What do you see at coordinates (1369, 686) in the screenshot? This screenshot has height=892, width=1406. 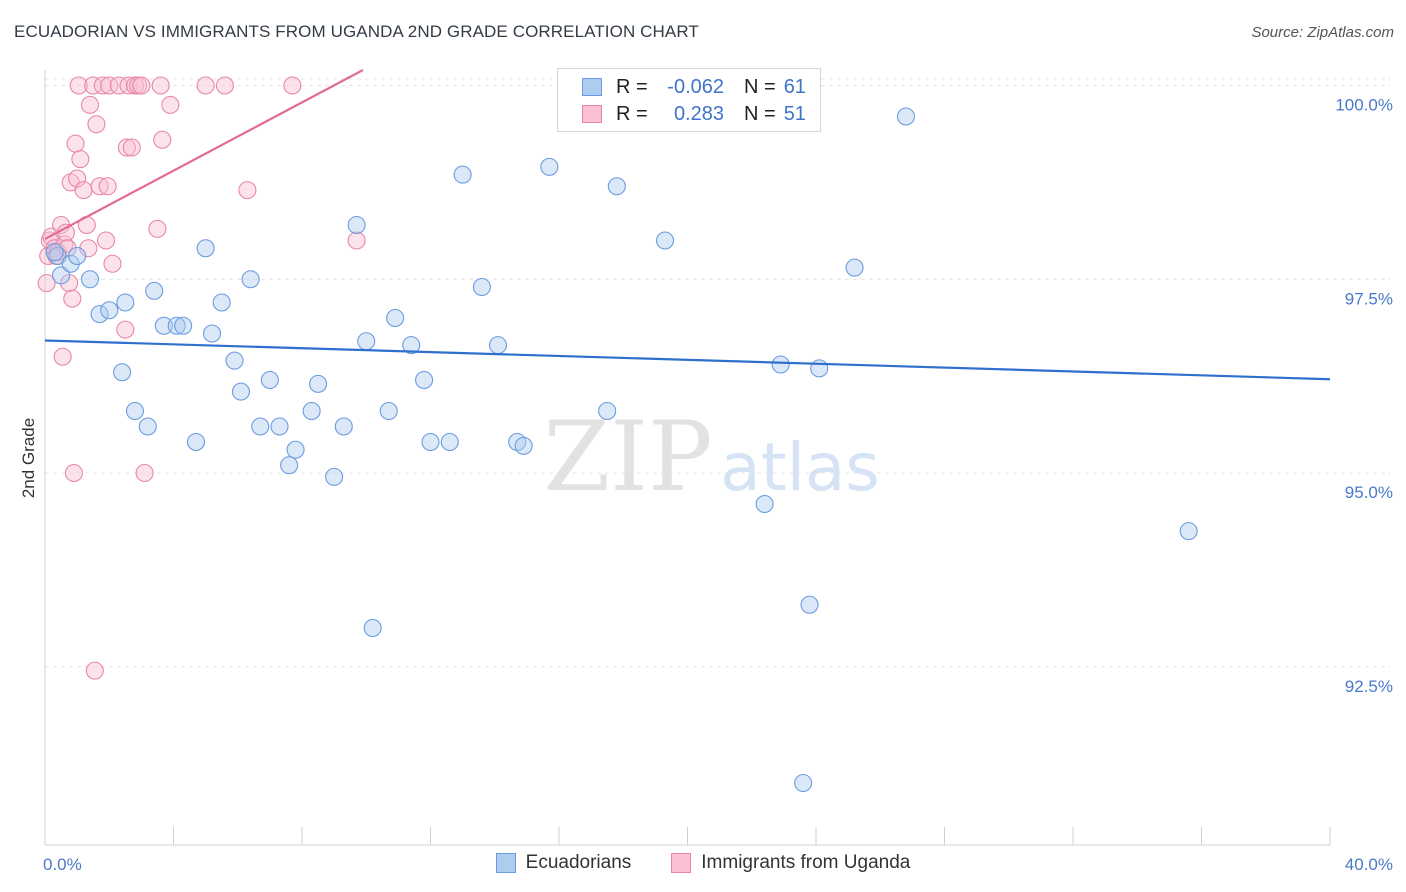 I see `y-tick-label: 92.5%` at bounding box center [1369, 686].